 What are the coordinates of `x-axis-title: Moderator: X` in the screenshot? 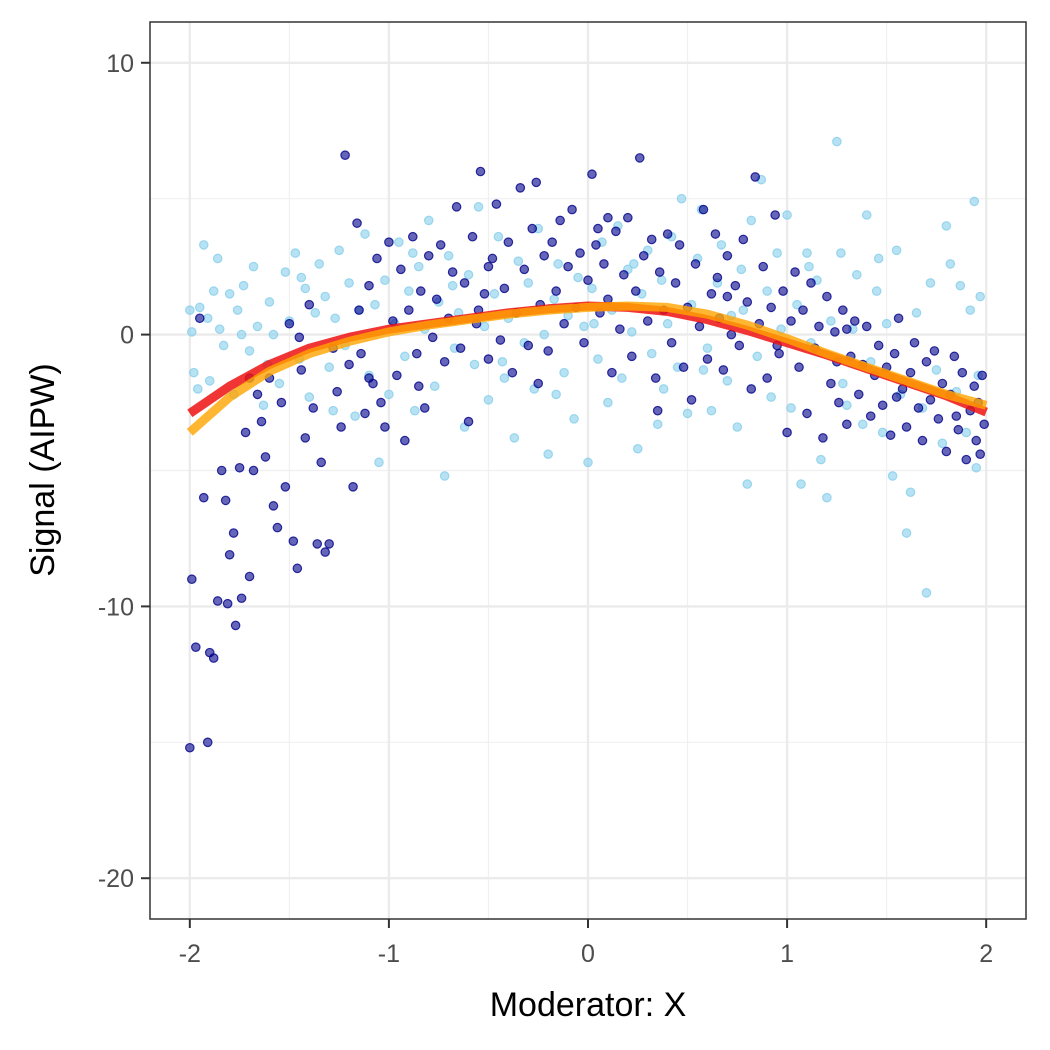 It's located at (588, 1005).